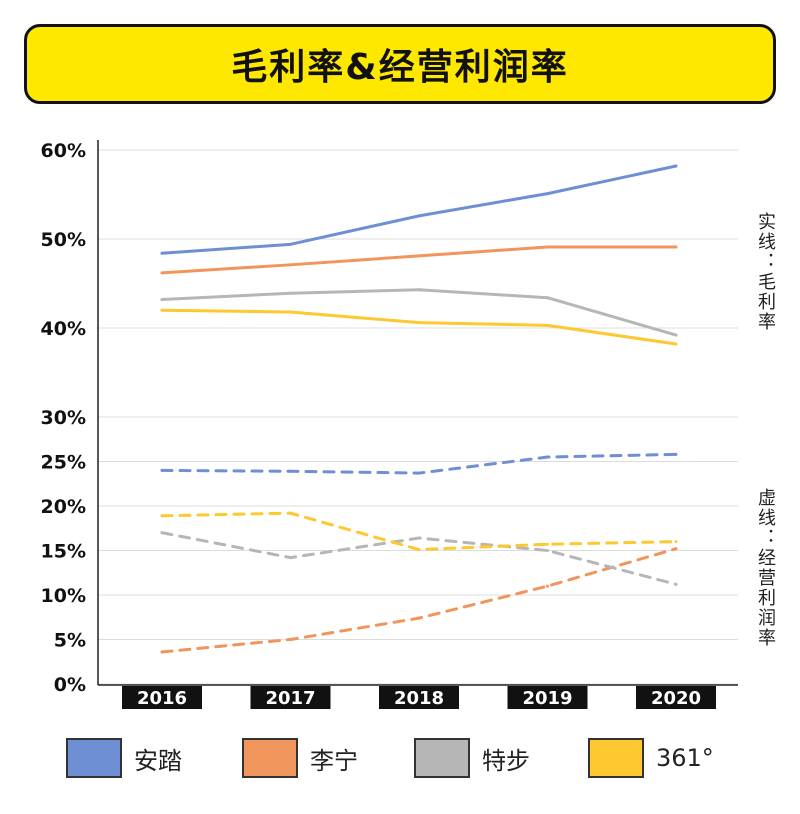 Image resolution: width=800 pixels, height=814 pixels. What do you see at coordinates (63, 240) in the screenshot?
I see `y-tick-label: 50%` at bounding box center [63, 240].